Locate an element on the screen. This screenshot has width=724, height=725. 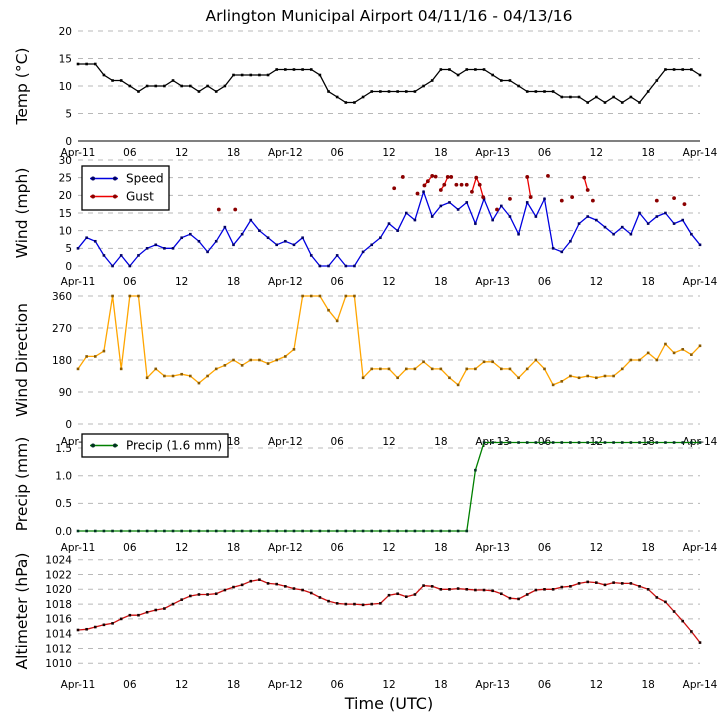
wind-gust-segment is located at coordinates (529, 187).